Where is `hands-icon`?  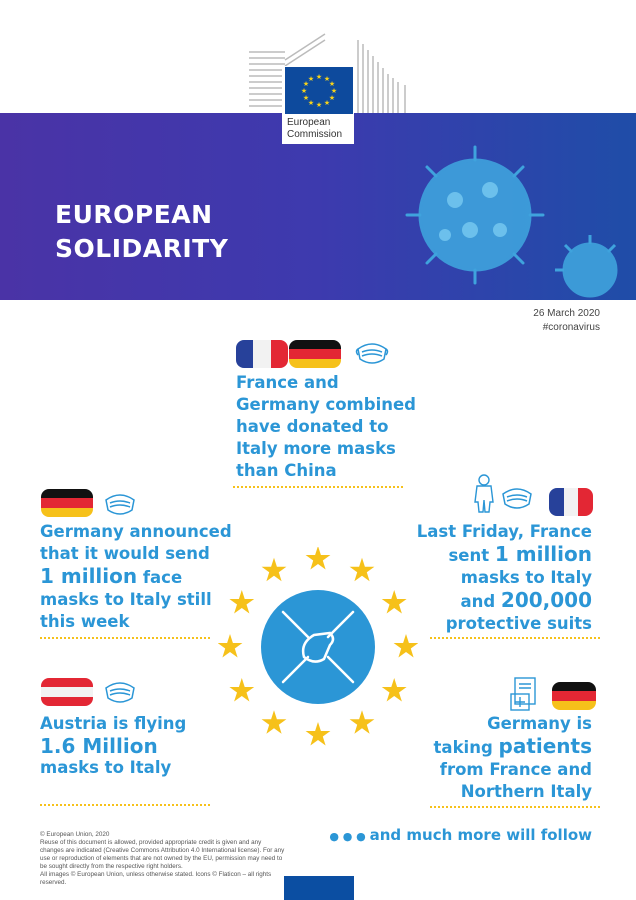 hands-icon is located at coordinates (318, 647).